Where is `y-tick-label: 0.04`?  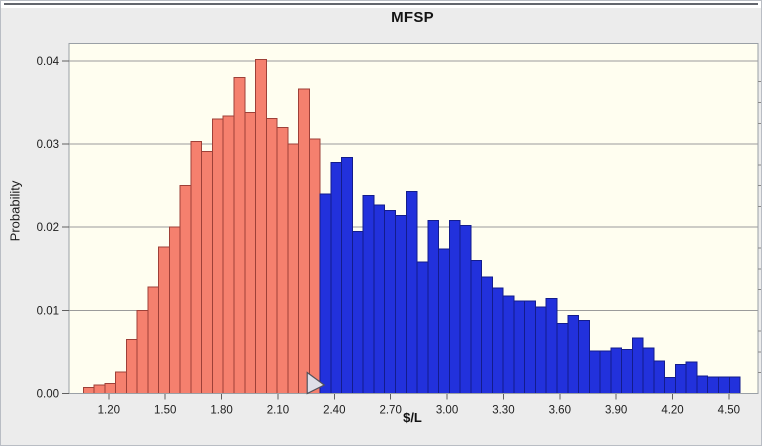 y-tick-label: 0.04 is located at coordinates (48, 62).